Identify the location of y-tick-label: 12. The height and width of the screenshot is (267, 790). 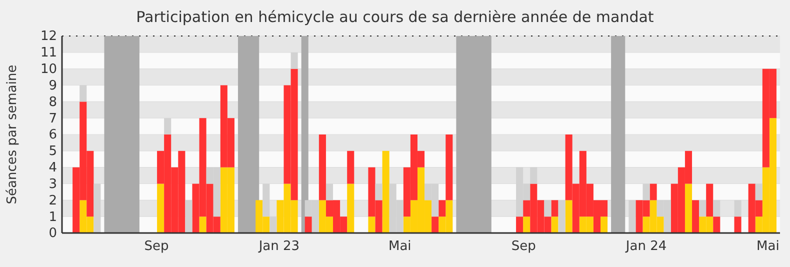
(48, 36).